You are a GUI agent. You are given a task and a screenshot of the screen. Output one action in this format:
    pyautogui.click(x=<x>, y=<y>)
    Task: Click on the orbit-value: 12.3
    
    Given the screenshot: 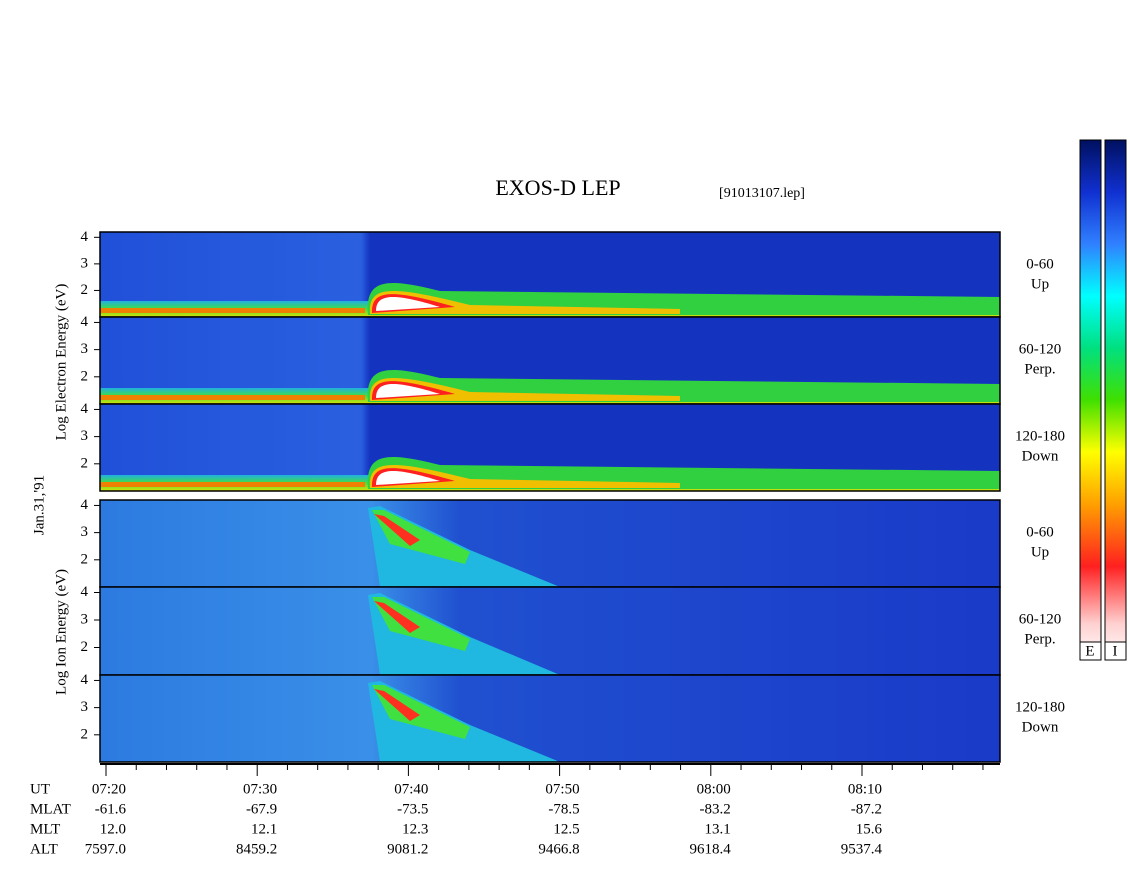 What is the action you would take?
    pyautogui.click(x=415, y=829)
    